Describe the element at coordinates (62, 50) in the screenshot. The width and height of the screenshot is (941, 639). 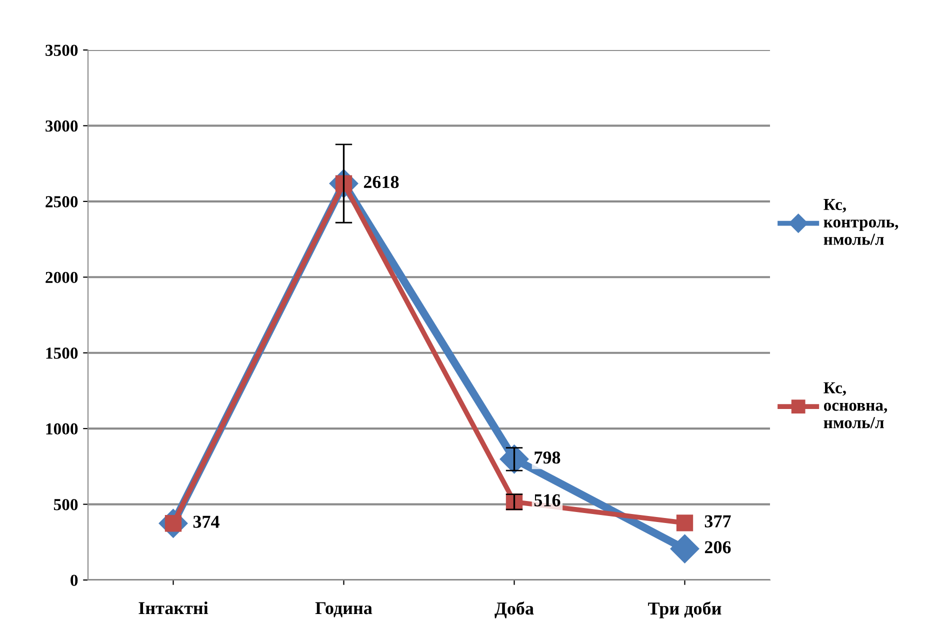
I see `y-tick-label: 3500` at that location.